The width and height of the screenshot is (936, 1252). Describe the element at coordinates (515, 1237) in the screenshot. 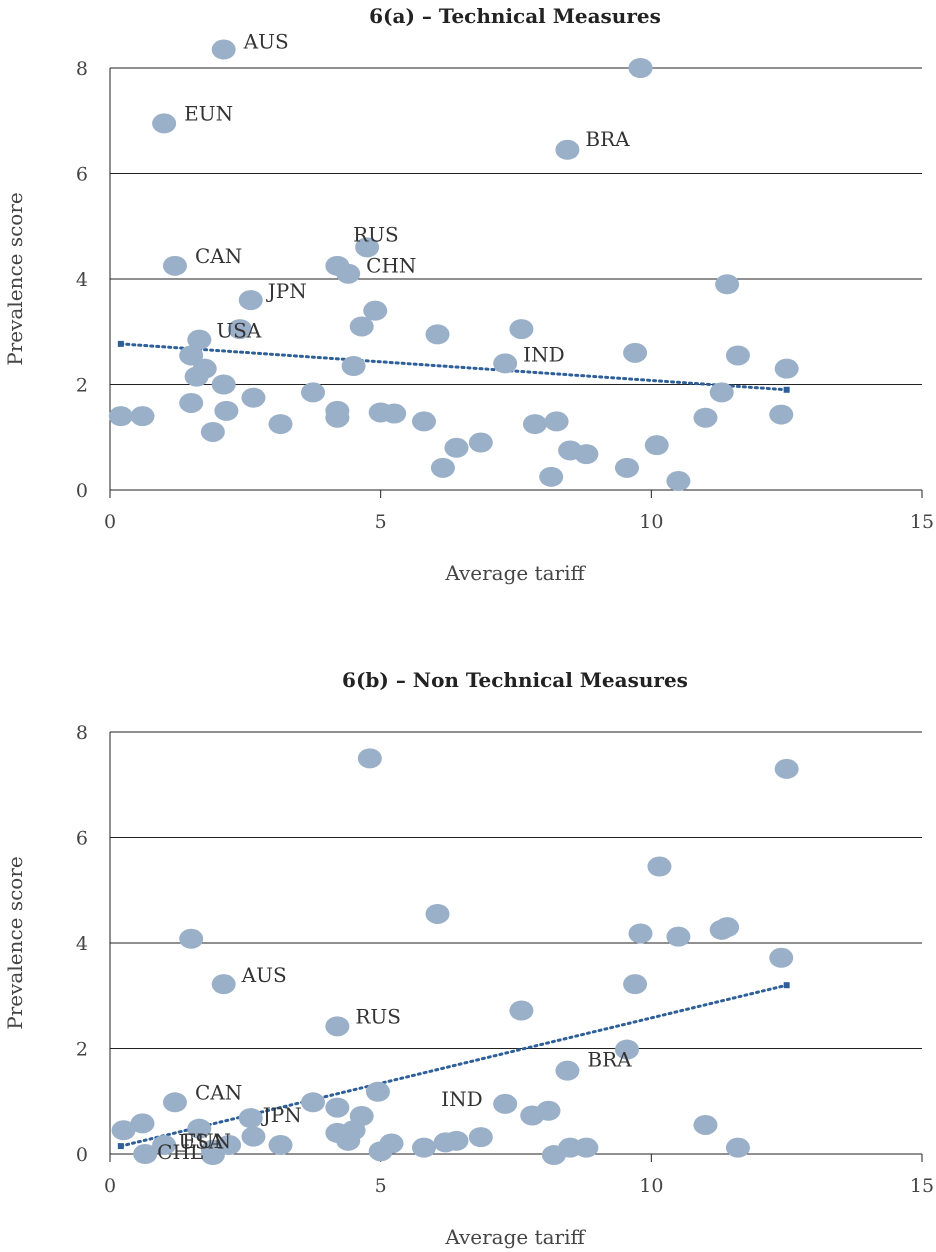

I see `x-axis-title-b: Average tariff` at that location.